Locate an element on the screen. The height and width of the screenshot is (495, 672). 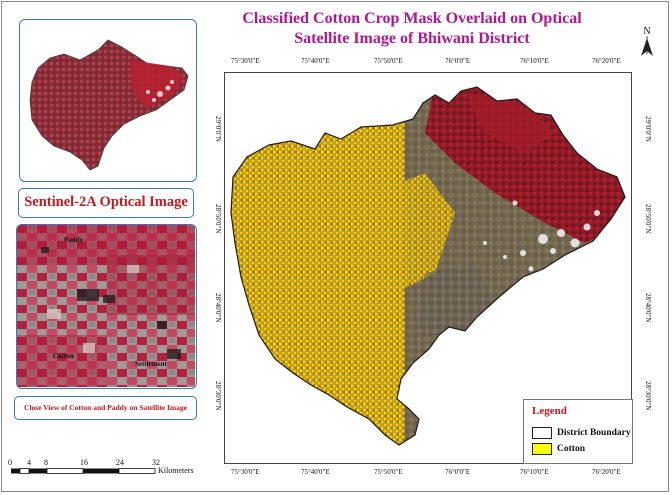
legend-item-district-boundary: District Boundary is located at coordinates (581, 433).